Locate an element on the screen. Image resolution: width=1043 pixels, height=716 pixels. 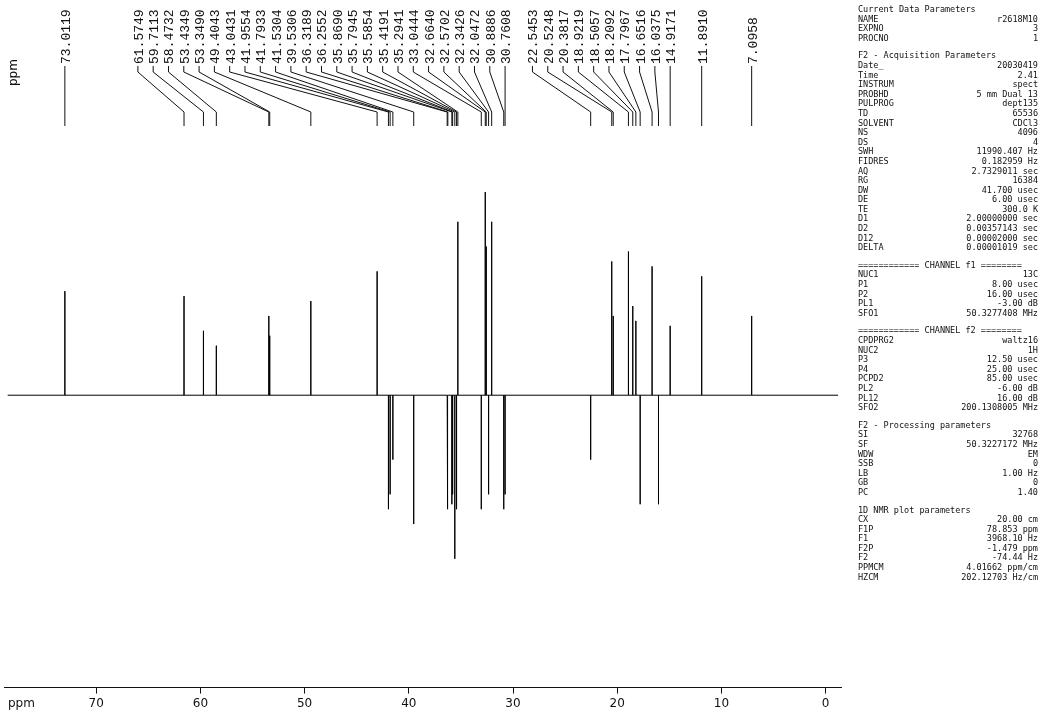
text: NUC1 13C is located at coordinates (948, 274).